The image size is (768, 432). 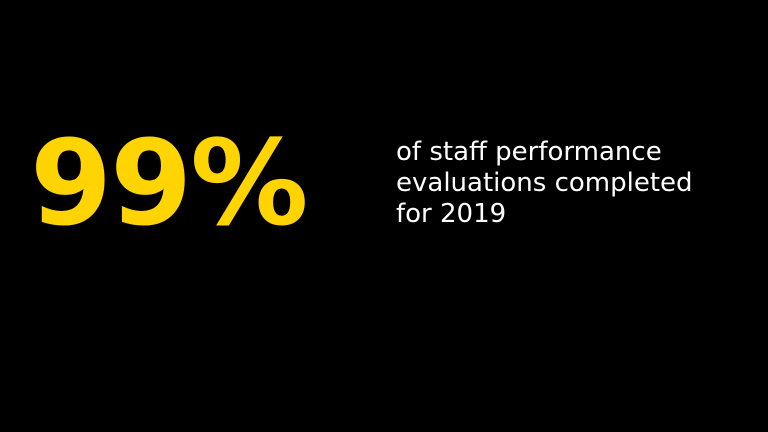 What do you see at coordinates (544, 183) in the screenshot?
I see `stat-caption-line-2: evaluations completed` at bounding box center [544, 183].